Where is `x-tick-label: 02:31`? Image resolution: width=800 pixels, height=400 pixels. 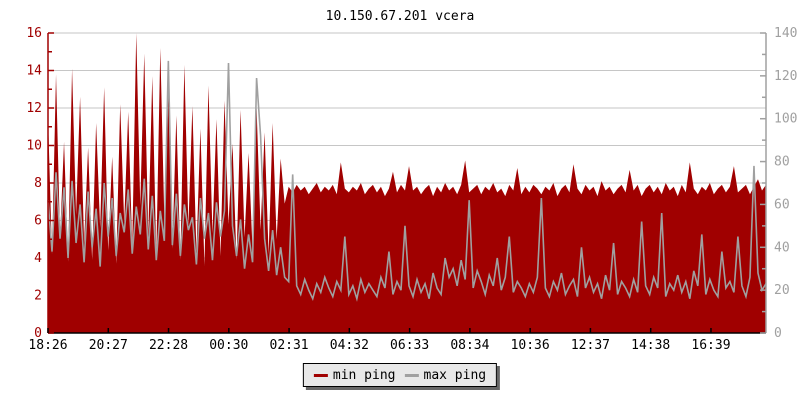 x-tick-label: 02:31 is located at coordinates (289, 345).